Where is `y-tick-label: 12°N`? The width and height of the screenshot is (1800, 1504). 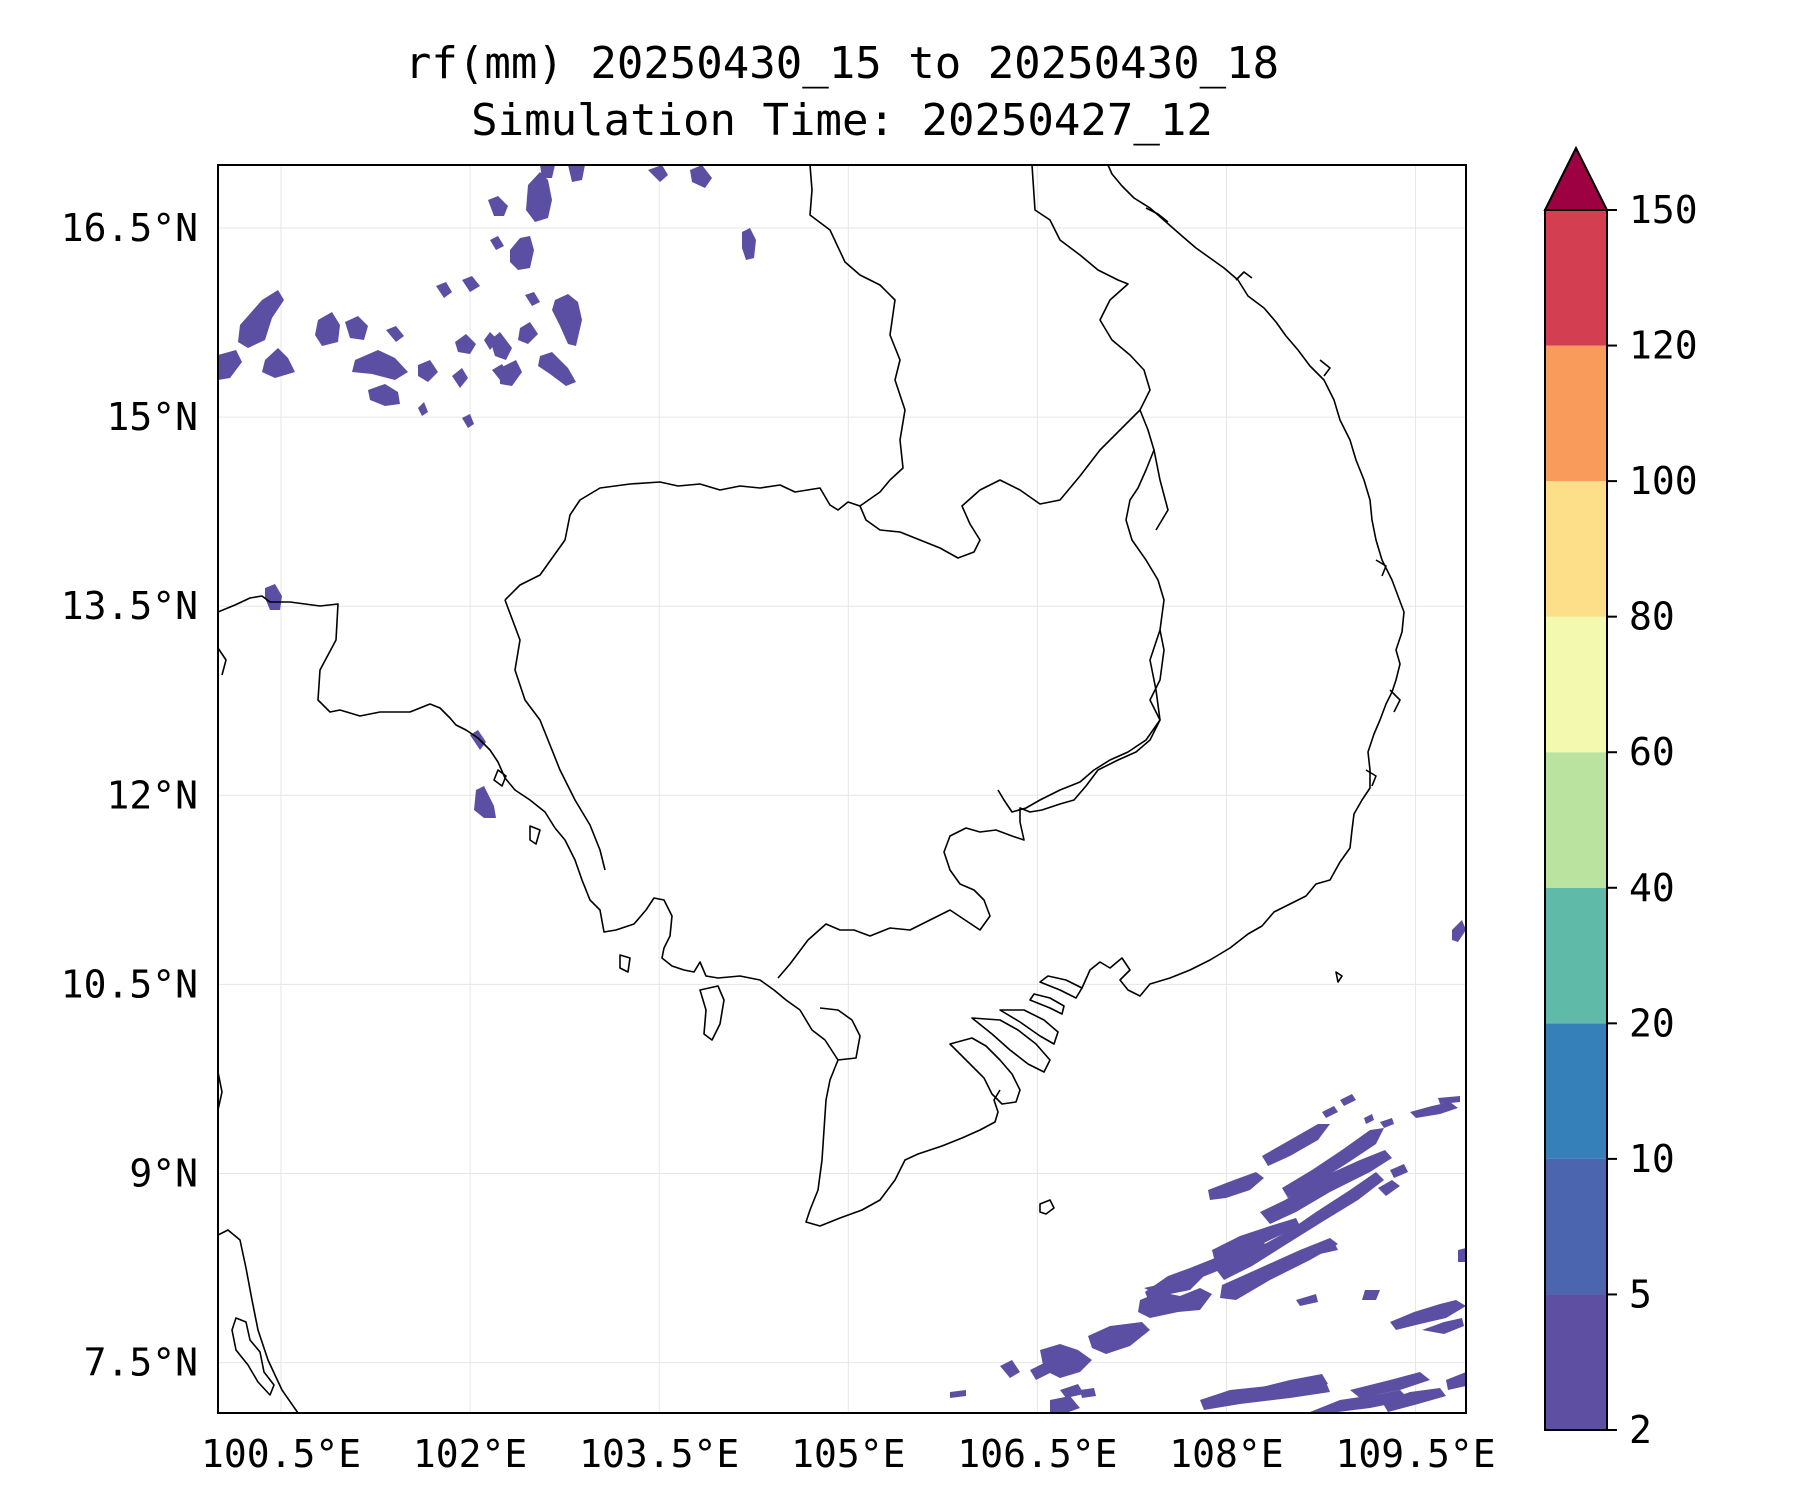
y-tick-label: 12°N is located at coordinates (152, 795).